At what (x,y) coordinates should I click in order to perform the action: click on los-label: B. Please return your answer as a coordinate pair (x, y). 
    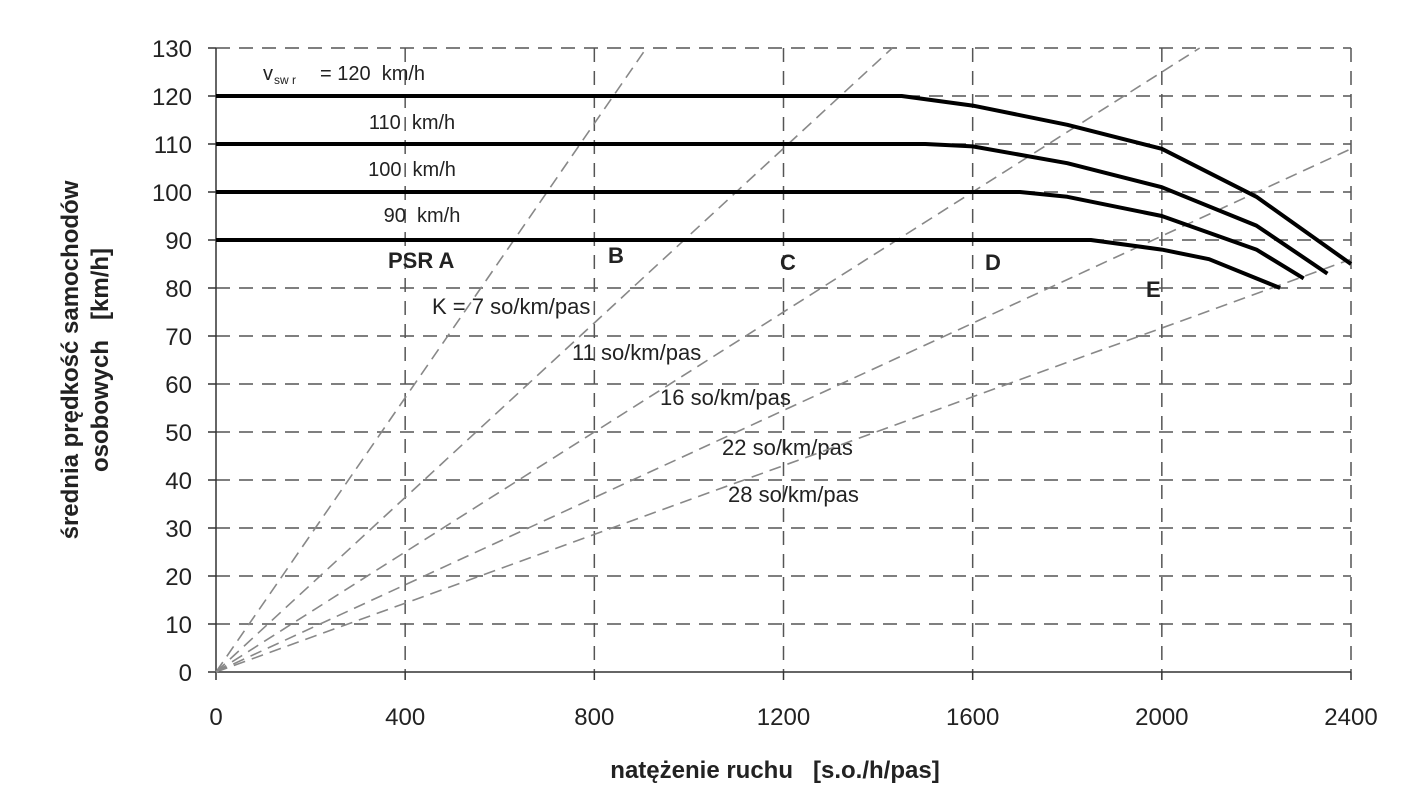
    Looking at the image, I should click on (616, 255).